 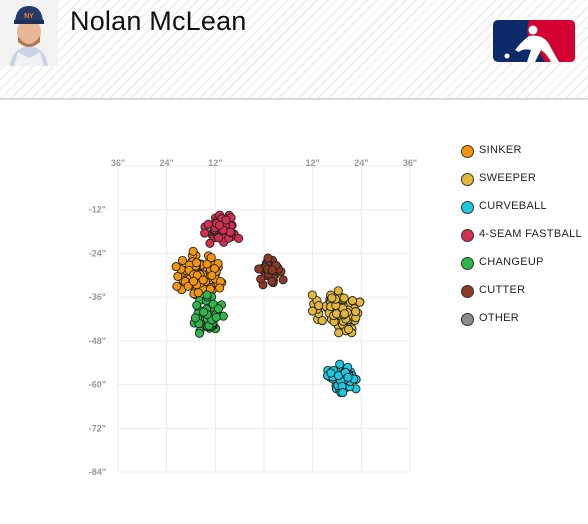 What do you see at coordinates (500, 150) in the screenshot?
I see `legend-label: SINKER` at bounding box center [500, 150].